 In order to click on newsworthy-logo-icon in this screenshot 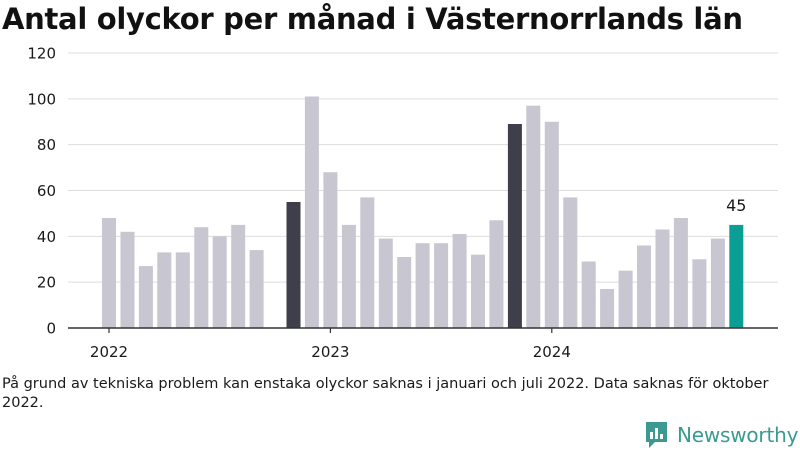, I will do `click(656, 435)`.